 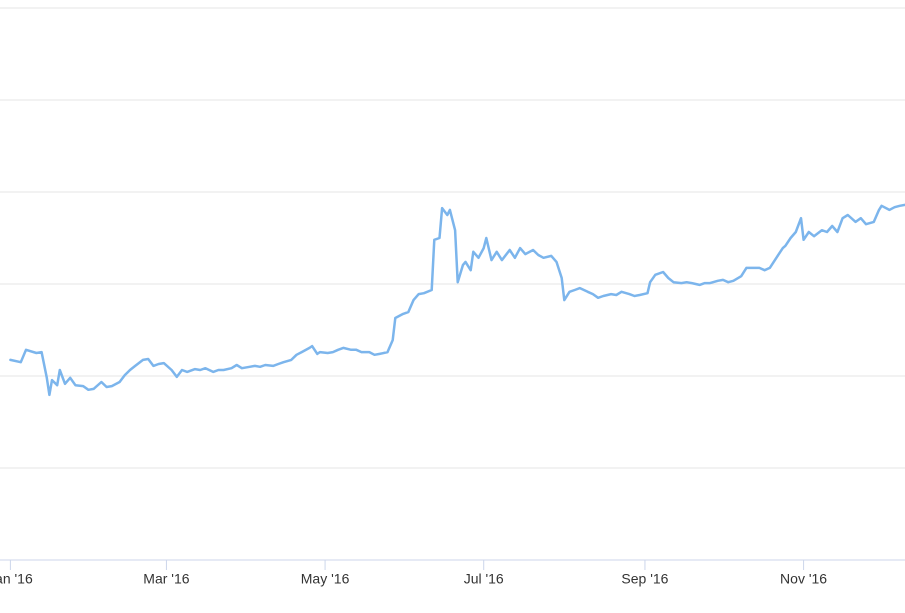 What do you see at coordinates (803, 579) in the screenshot?
I see `x-tick-label: Nov '16` at bounding box center [803, 579].